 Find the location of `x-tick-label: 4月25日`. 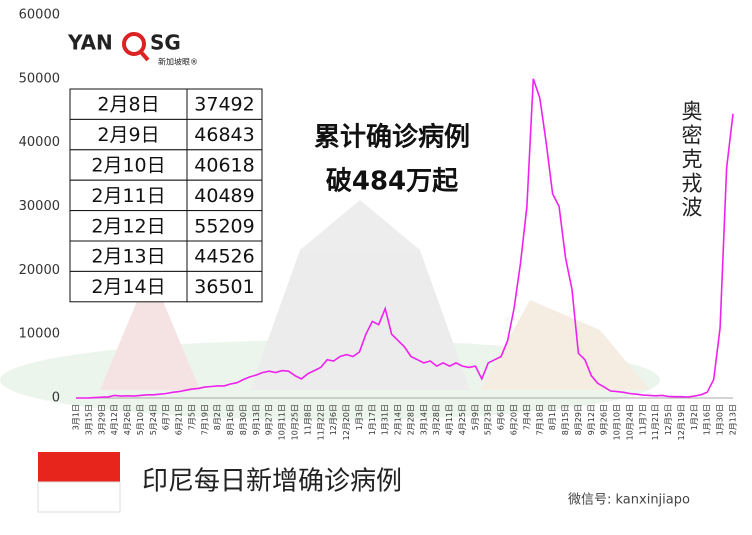

x-tick-label: 4月25日 is located at coordinates (462, 419).